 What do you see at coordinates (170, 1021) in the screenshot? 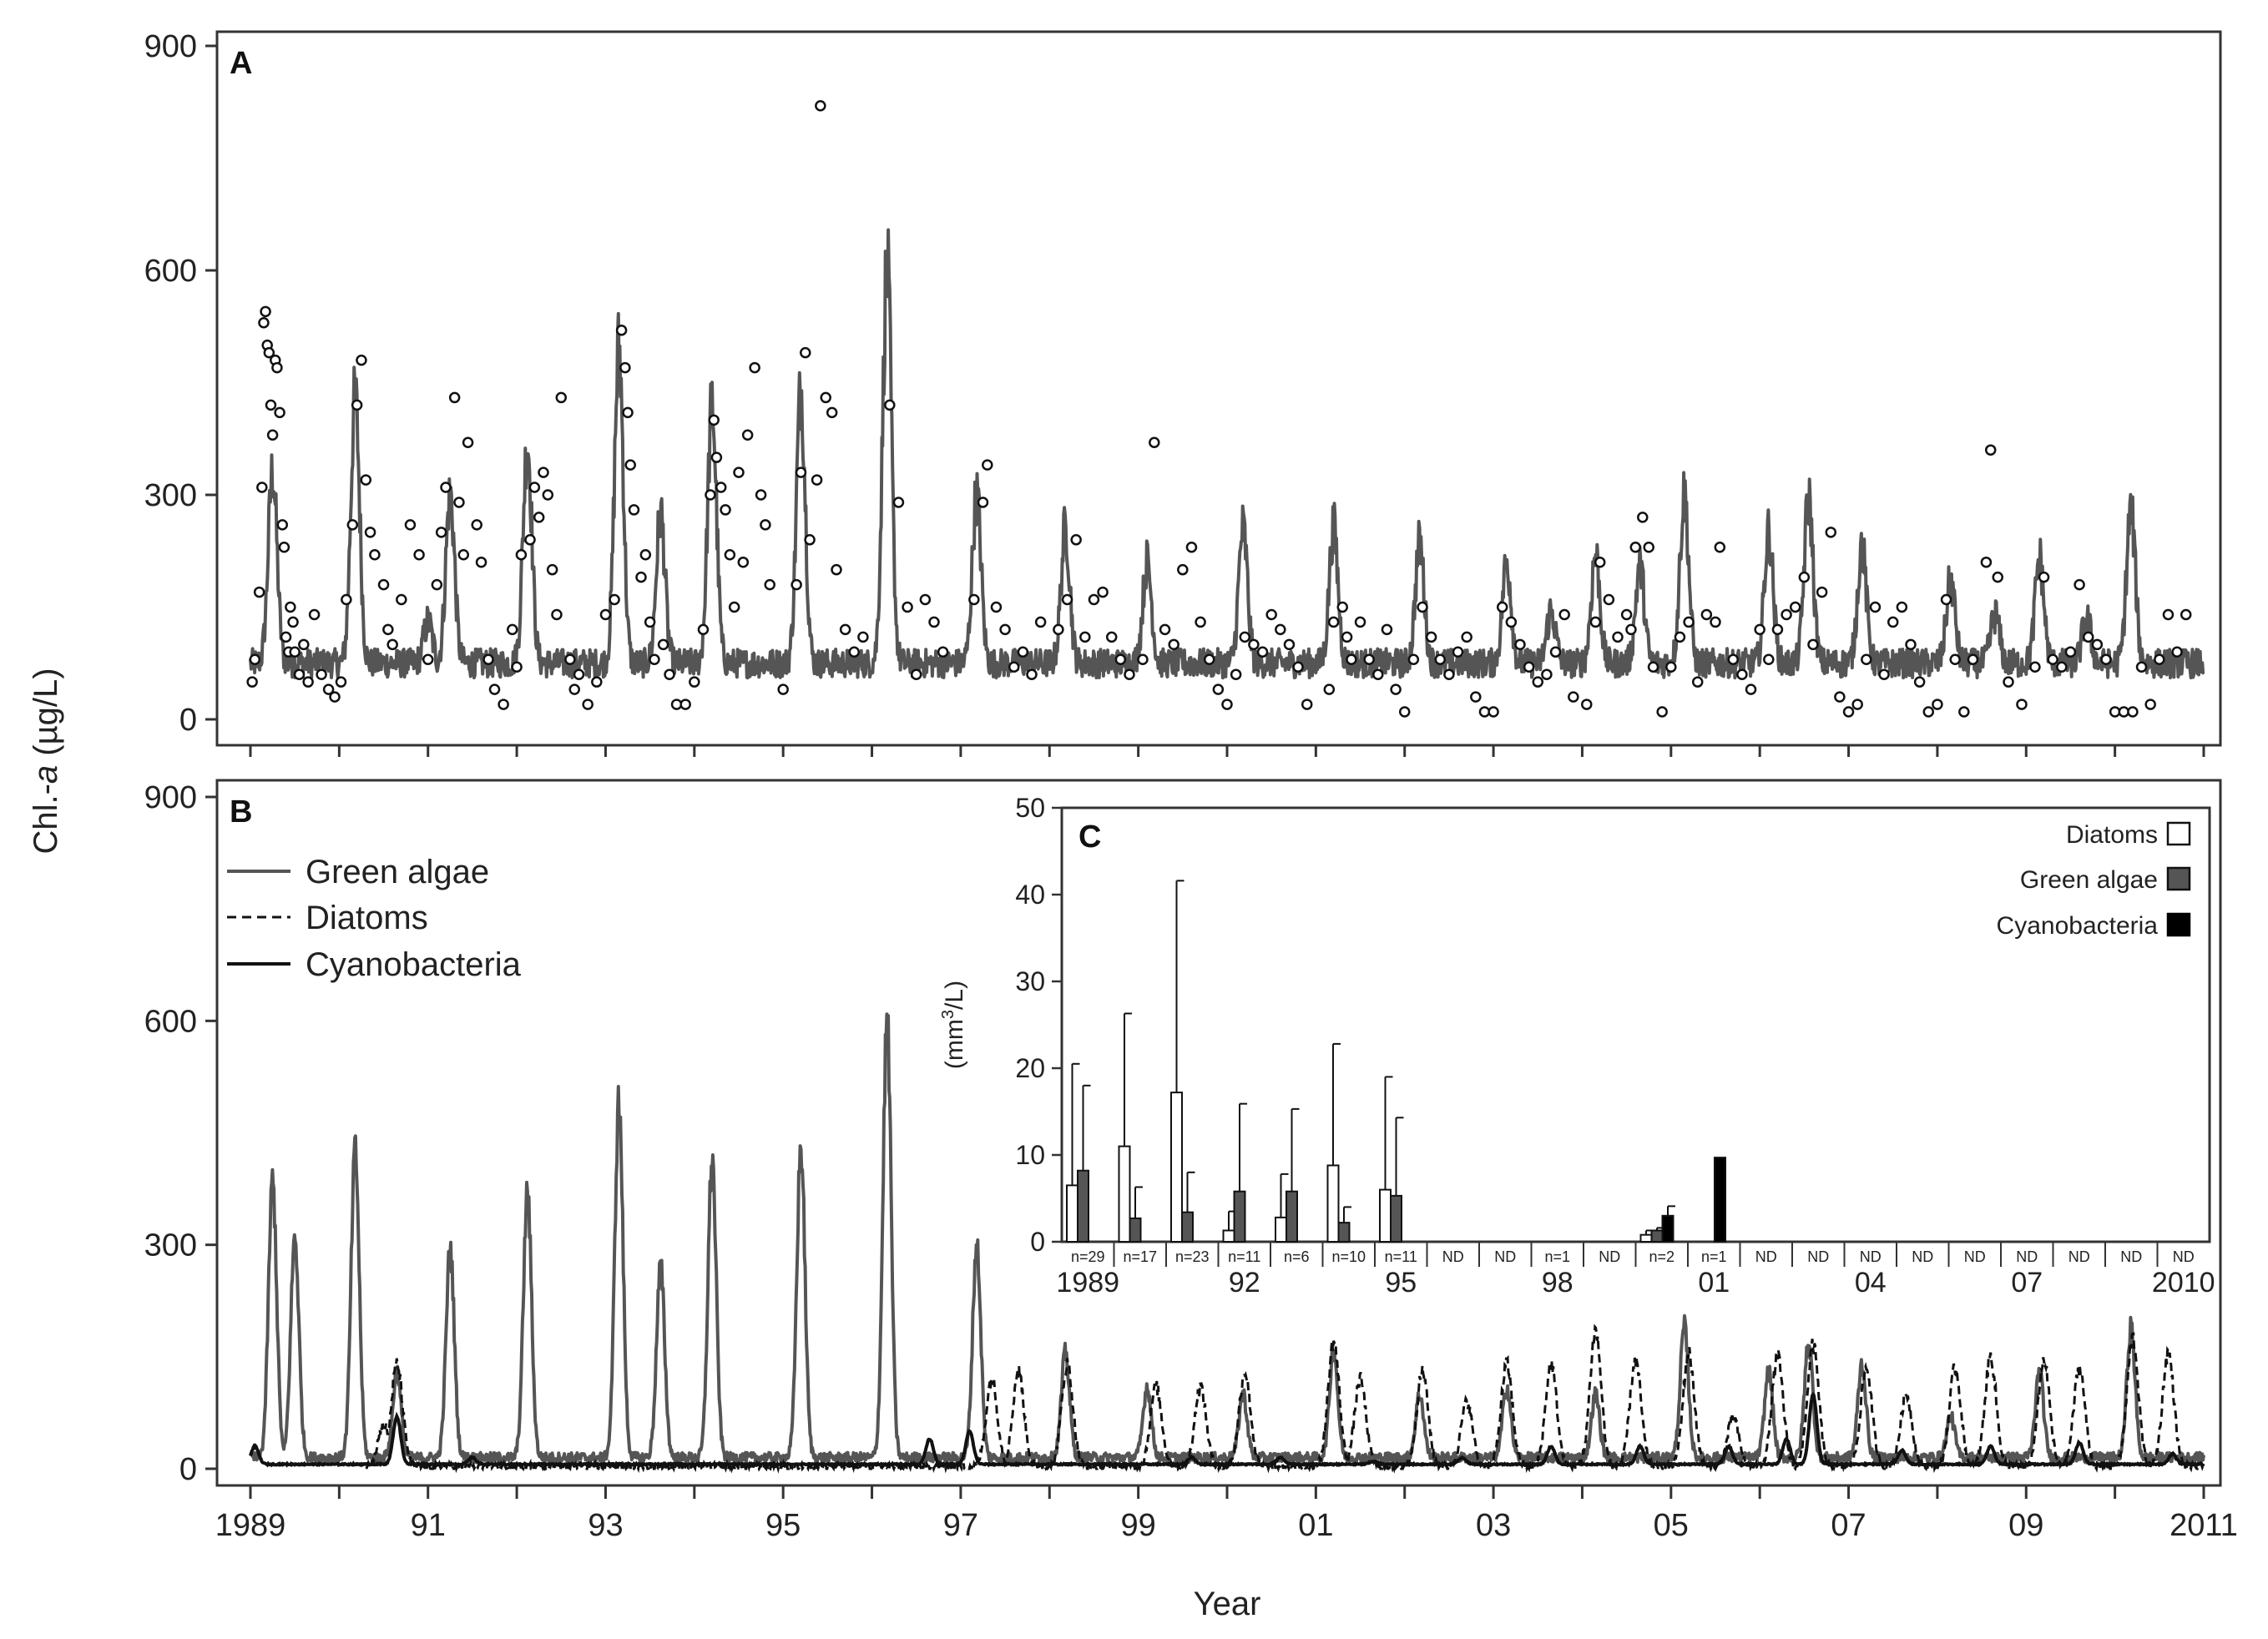
I see `panel-b-y-tick-label: 600` at bounding box center [170, 1021].